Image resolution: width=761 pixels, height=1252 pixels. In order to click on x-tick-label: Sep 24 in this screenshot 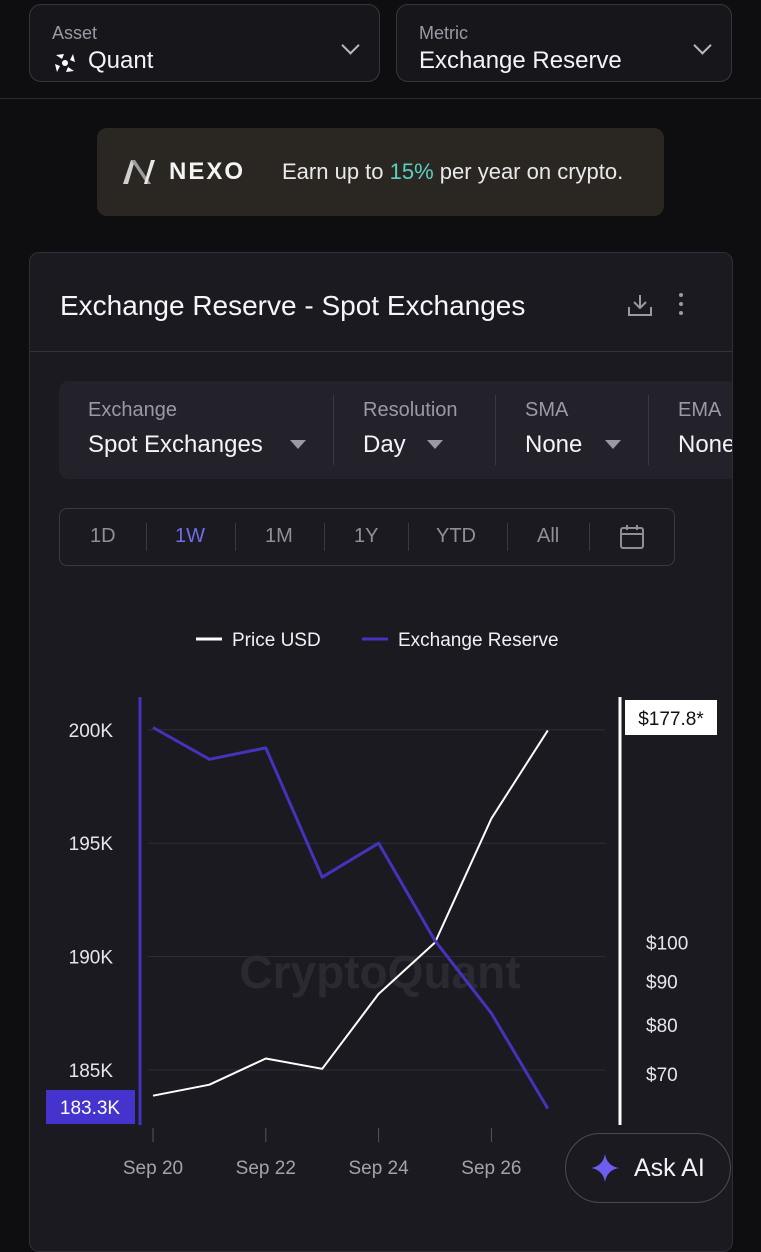, I will do `click(378, 1168)`.